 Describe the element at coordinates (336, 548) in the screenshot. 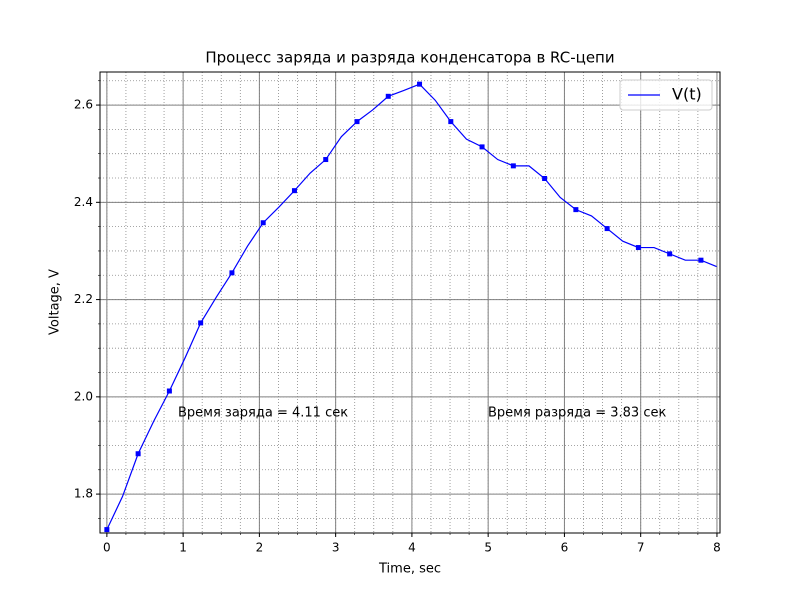

I see `x-tick-label: 3` at that location.